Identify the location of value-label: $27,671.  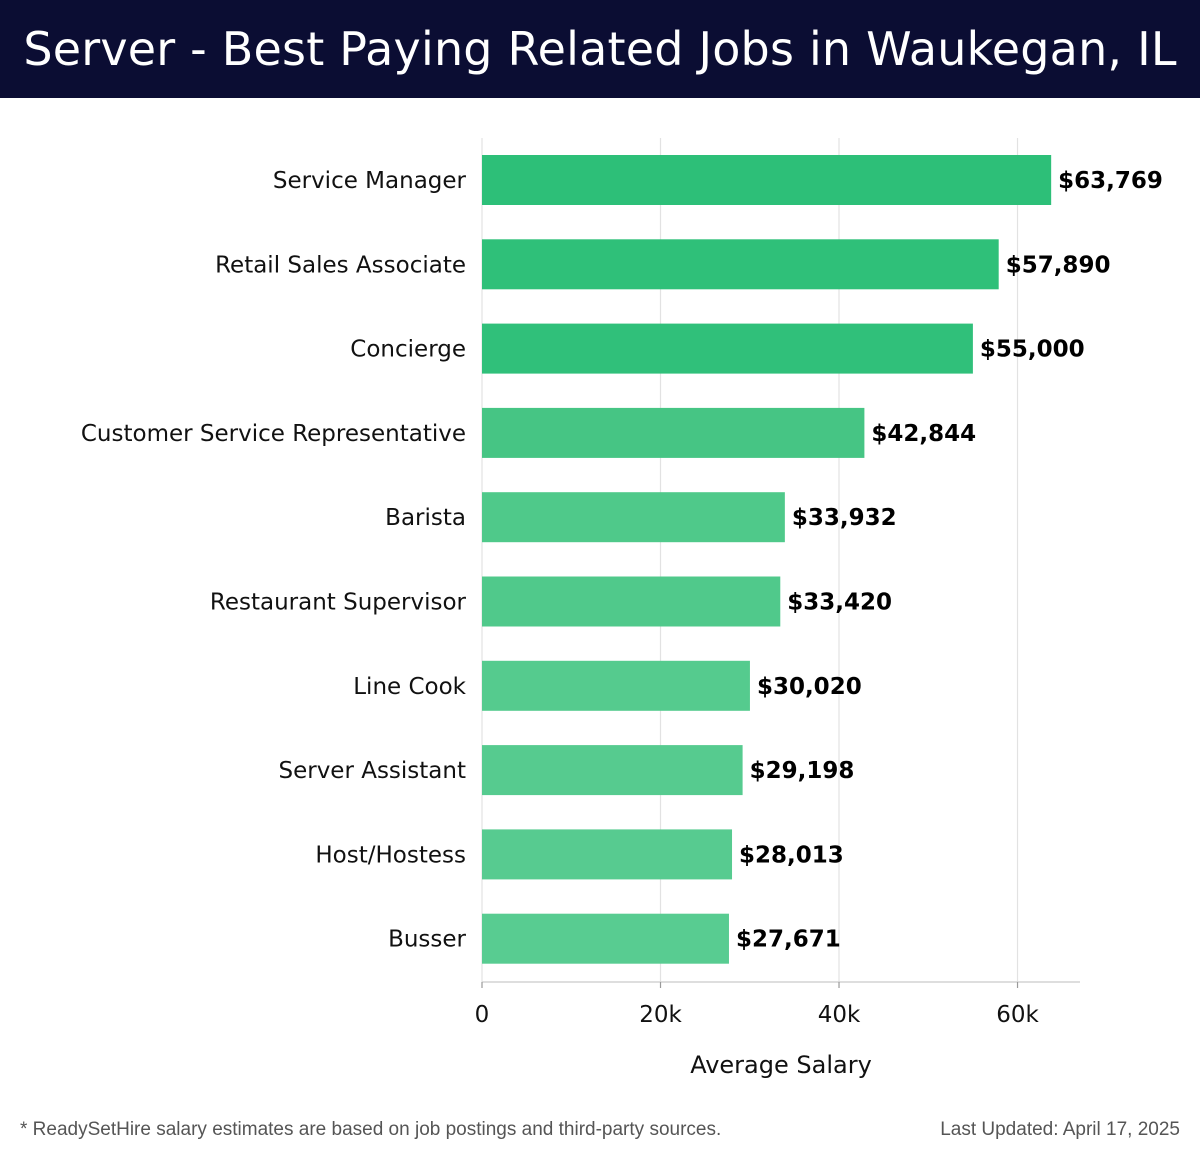
(788, 940).